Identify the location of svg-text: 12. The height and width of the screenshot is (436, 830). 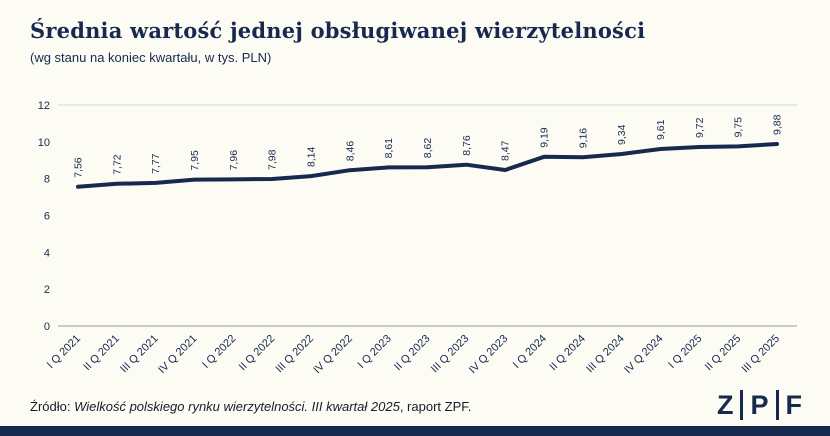
(44, 106).